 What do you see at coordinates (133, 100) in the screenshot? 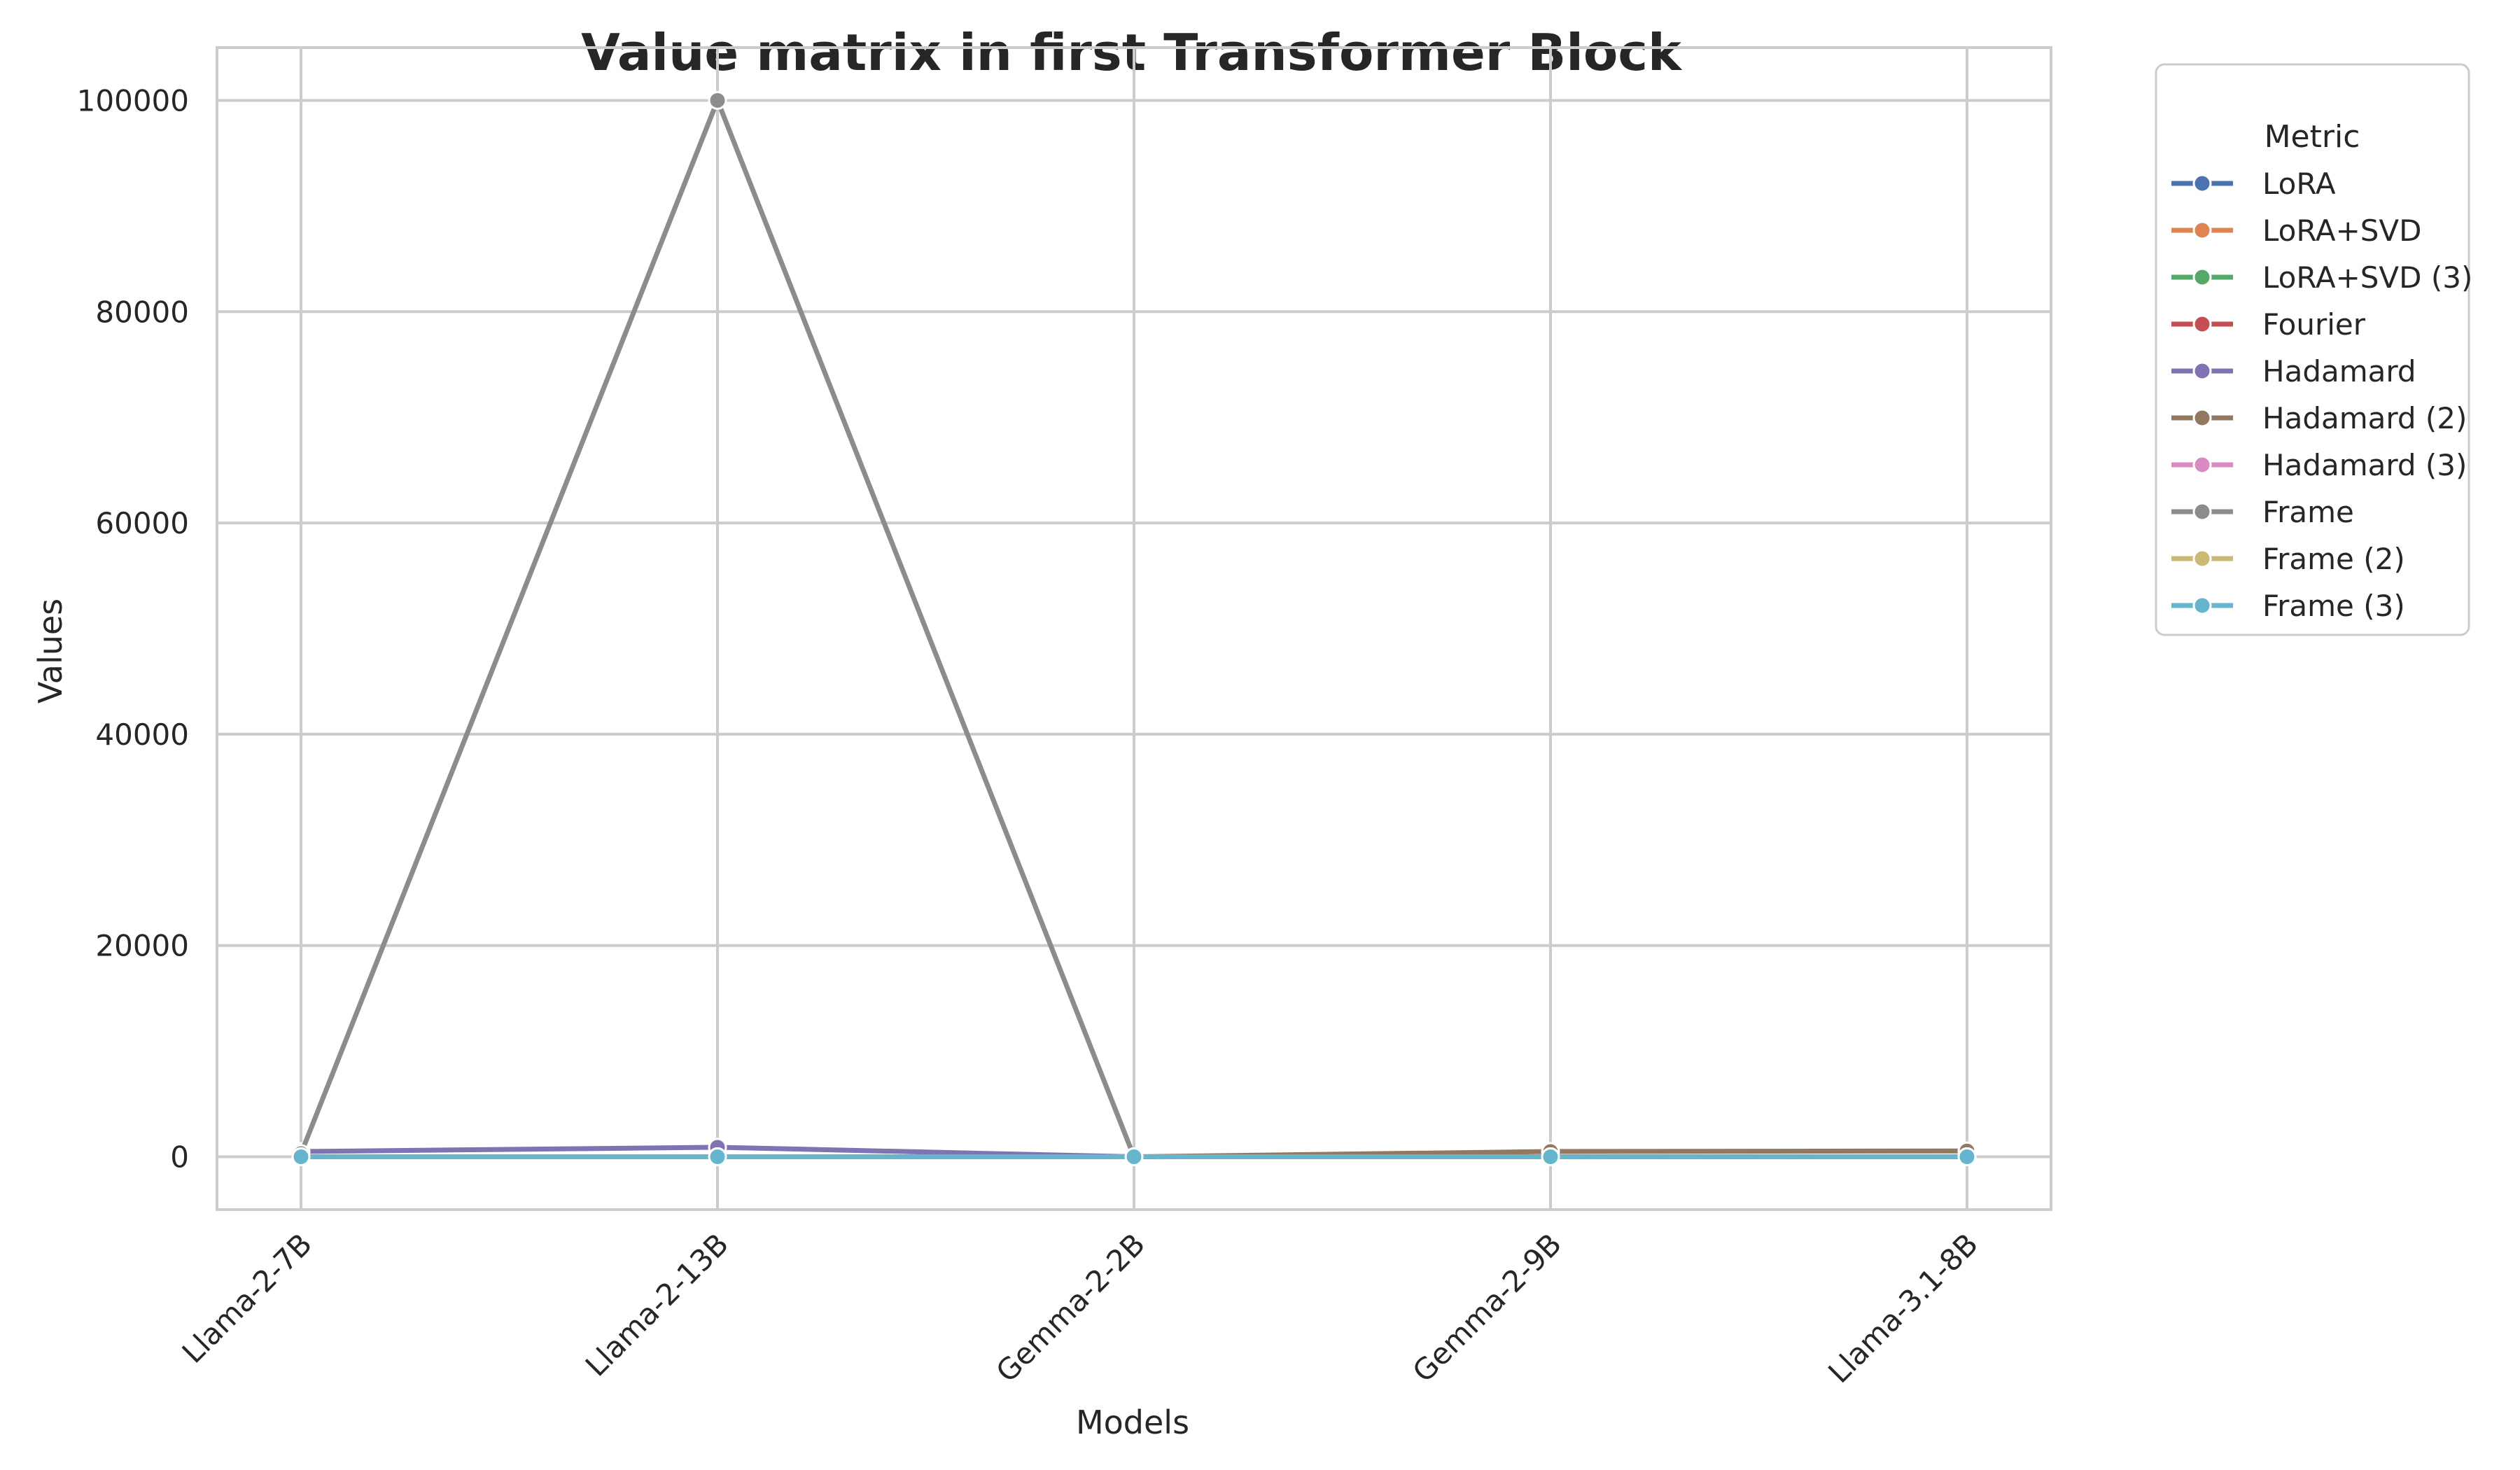
I see `y-tick-label: 100000` at bounding box center [133, 100].